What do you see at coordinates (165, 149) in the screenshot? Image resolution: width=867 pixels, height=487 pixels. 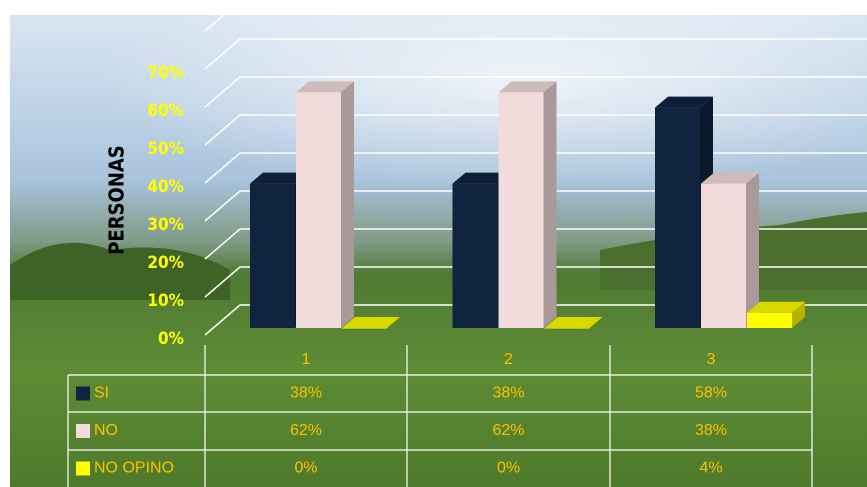 I see `y-tick-label: 50%` at bounding box center [165, 149].